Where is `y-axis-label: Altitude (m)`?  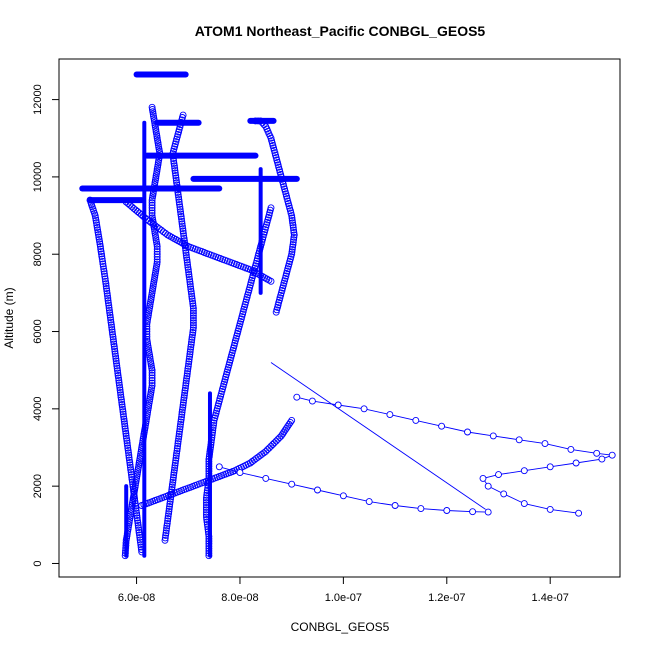 y-axis-label: Altitude (m) is located at coordinates (9, 317).